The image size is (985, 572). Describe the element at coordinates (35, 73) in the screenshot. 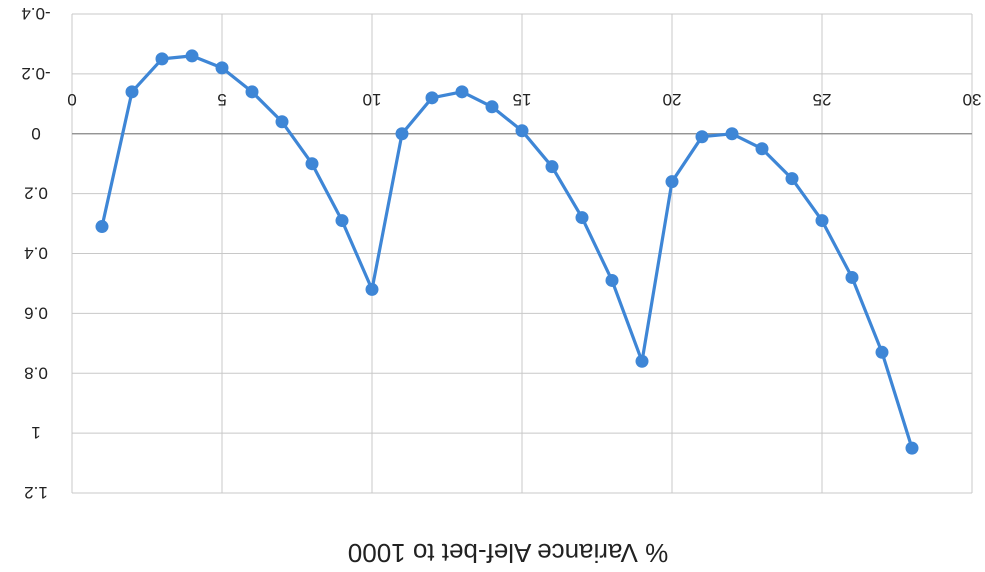

I see `y-tick-label: -0.2` at that location.